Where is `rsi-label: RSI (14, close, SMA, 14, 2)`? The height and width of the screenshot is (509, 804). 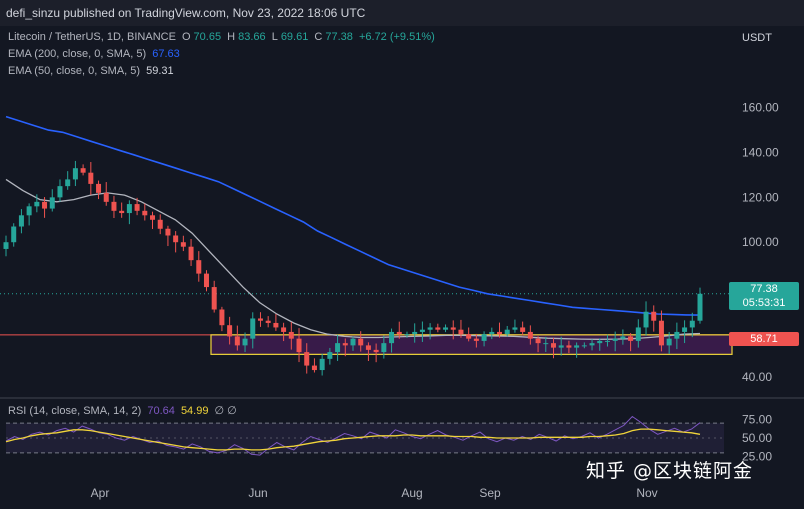
rsi-label: RSI (14, close, SMA, 14, 2) is located at coordinates (75, 411).